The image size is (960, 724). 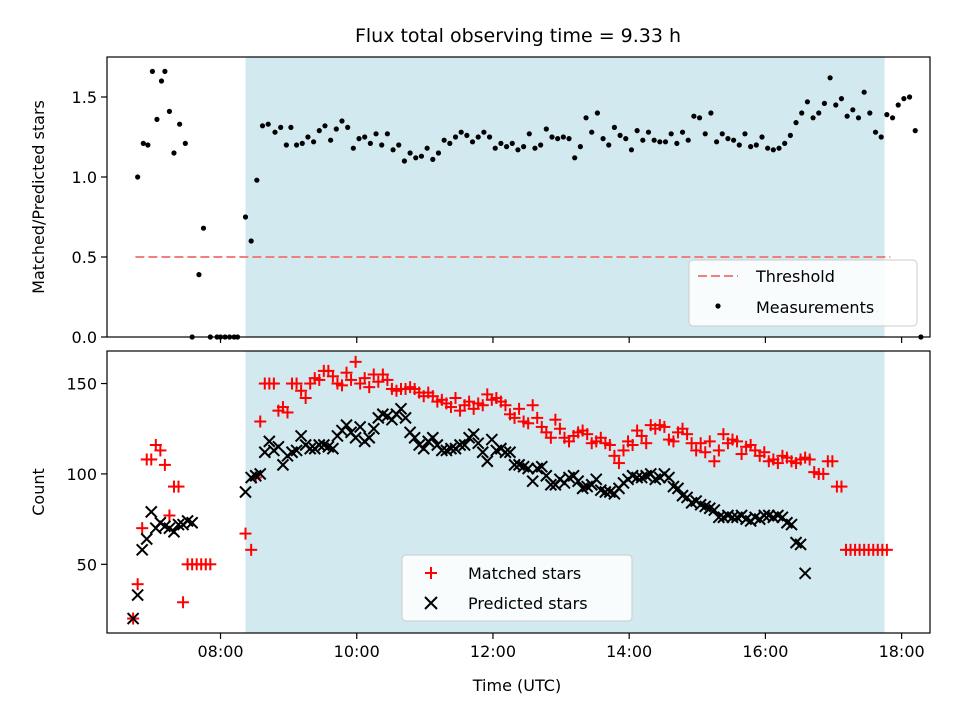 What do you see at coordinates (84, 97) in the screenshot?
I see `y-tick-label: 1.5` at bounding box center [84, 97].